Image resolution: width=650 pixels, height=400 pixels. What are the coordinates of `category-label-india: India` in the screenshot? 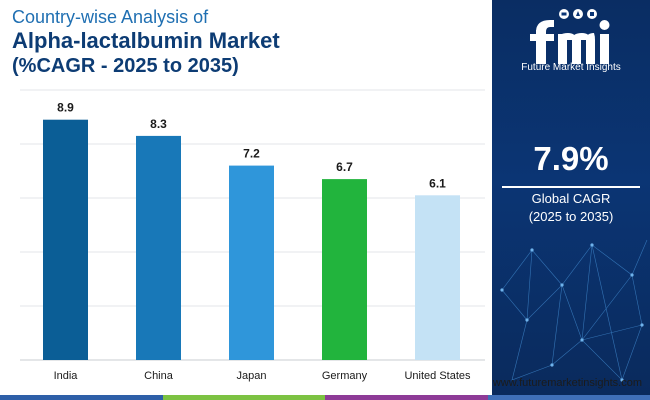 It's located at (66, 376).